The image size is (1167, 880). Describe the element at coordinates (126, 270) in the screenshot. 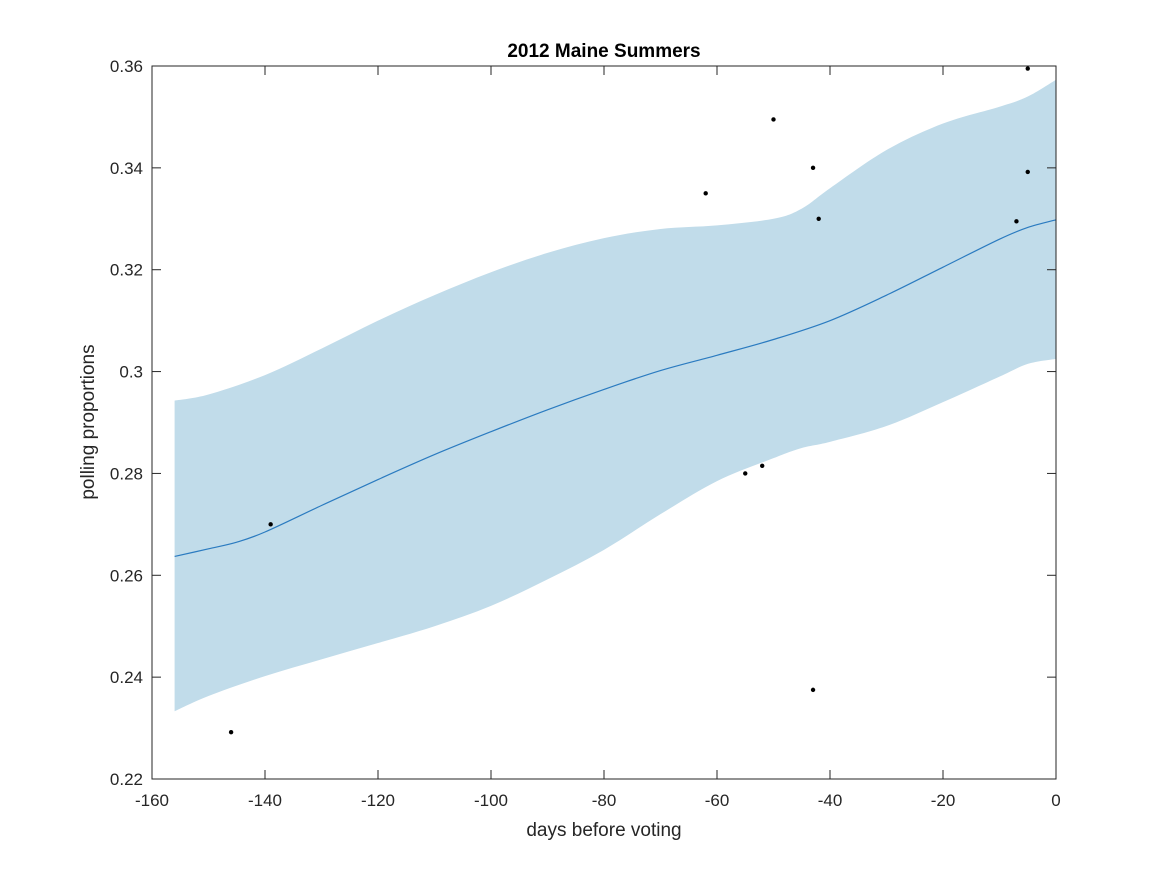

I see `y-tick-label: 0.32` at that location.